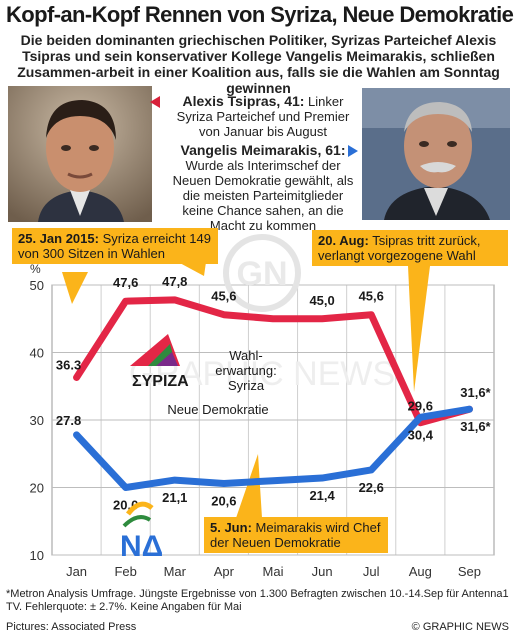  I want to click on data-label-nd: 31,6*, so click(475, 426).